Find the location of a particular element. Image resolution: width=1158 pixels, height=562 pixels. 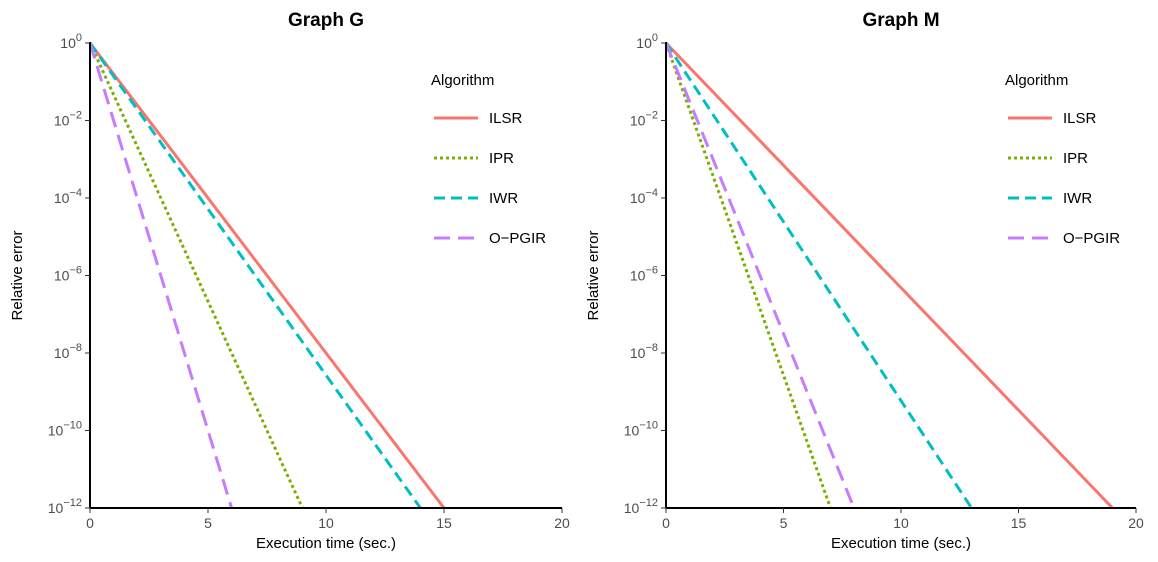

chart-title: Graph G is located at coordinates (326, 20).